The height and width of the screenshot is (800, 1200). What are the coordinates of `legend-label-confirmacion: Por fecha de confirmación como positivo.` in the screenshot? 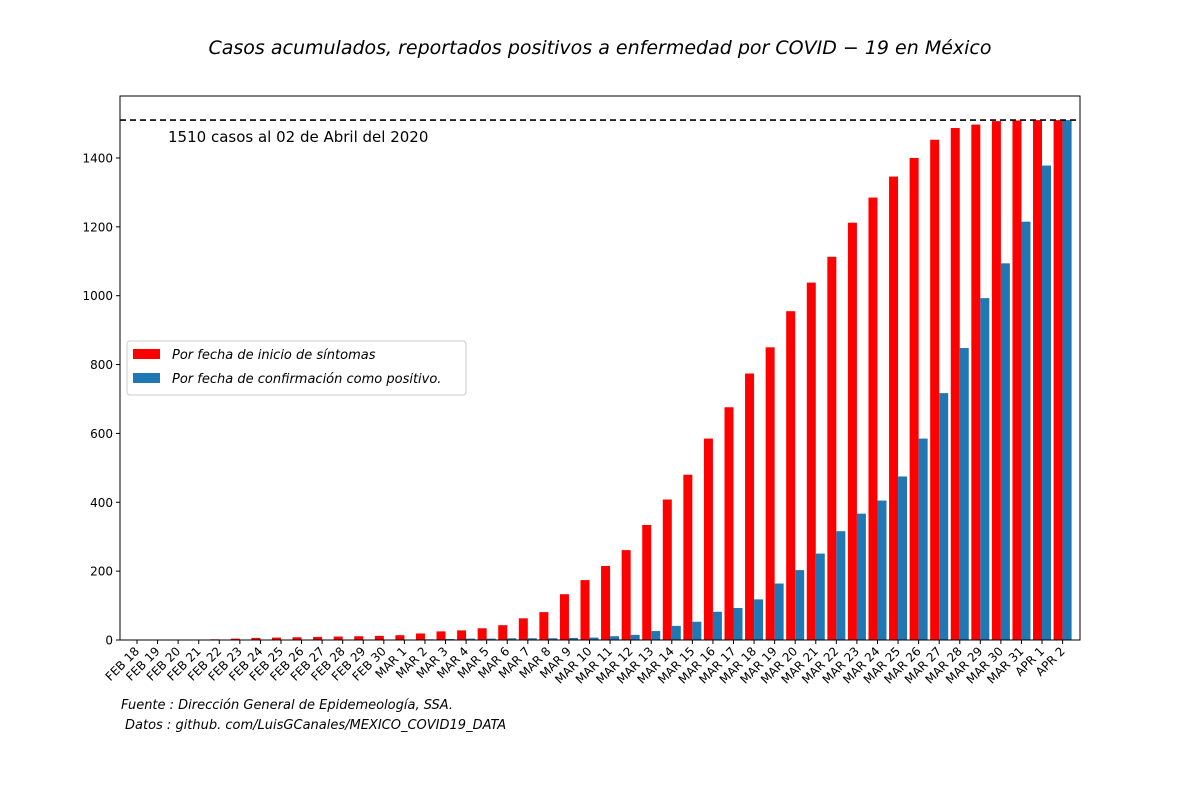 It's located at (306, 379).